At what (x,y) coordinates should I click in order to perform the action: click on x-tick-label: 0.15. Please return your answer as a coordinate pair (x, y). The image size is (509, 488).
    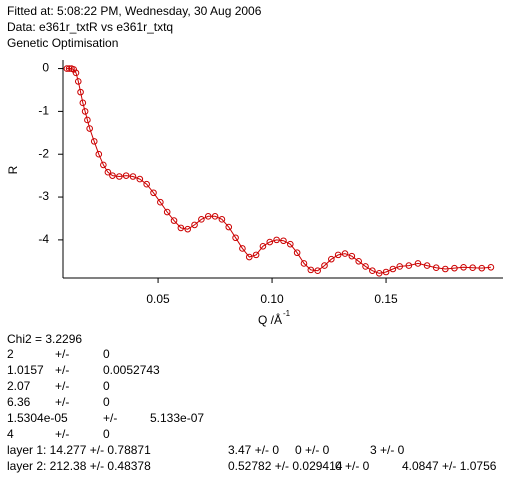
    Looking at the image, I should click on (386, 299).